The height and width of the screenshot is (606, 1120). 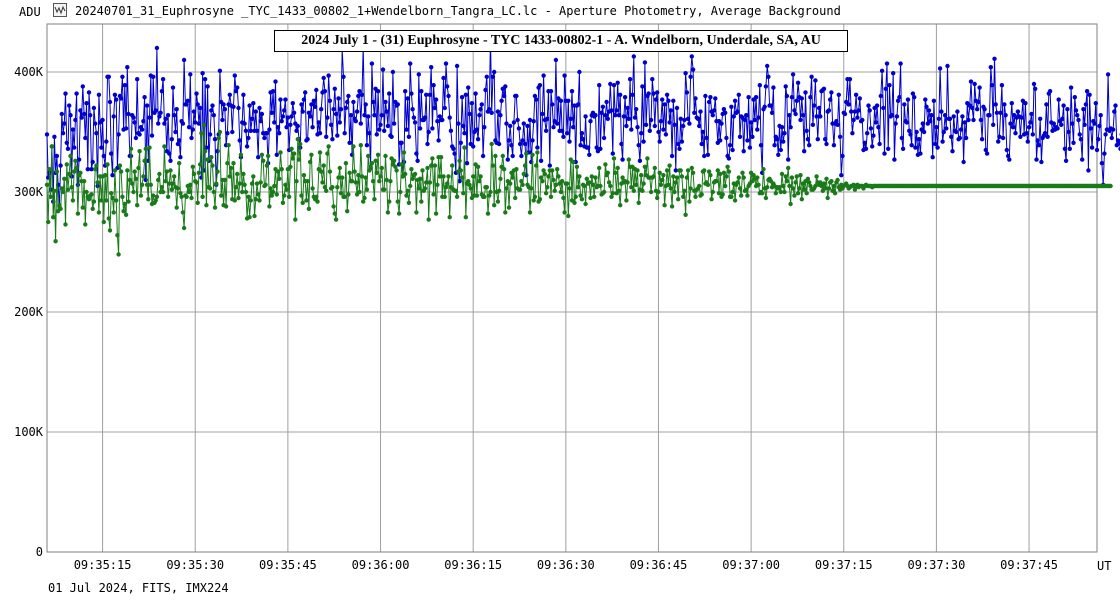 What do you see at coordinates (60, 10) in the screenshot?
I see `lightcurve-app-icon` at bounding box center [60, 10].